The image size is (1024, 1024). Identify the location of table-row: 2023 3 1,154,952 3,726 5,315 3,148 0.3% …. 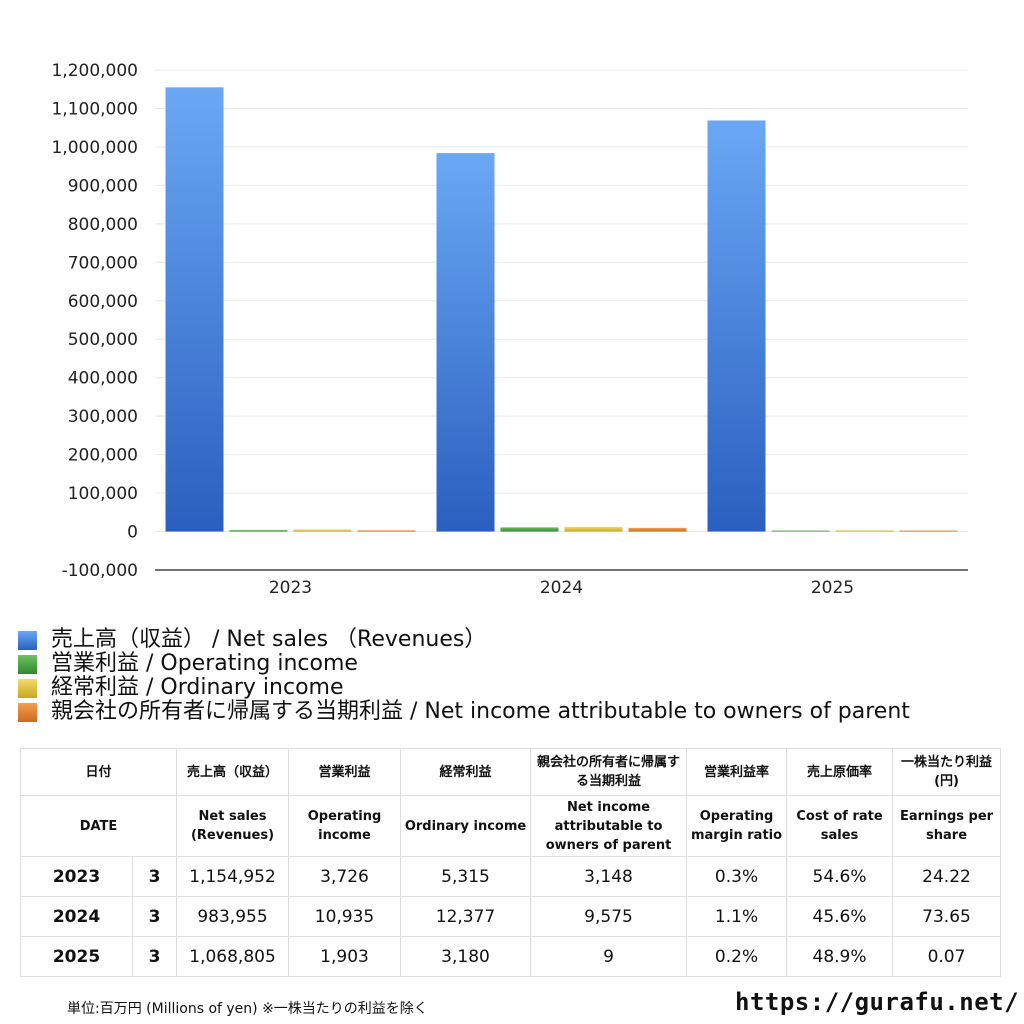
(511, 876).